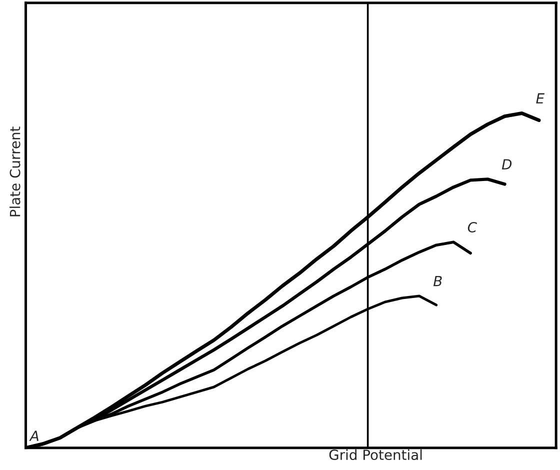 This screenshot has width=560, height=470. What do you see at coordinates (375, 454) in the screenshot?
I see `x-axis-title: Grid Potential` at bounding box center [375, 454].